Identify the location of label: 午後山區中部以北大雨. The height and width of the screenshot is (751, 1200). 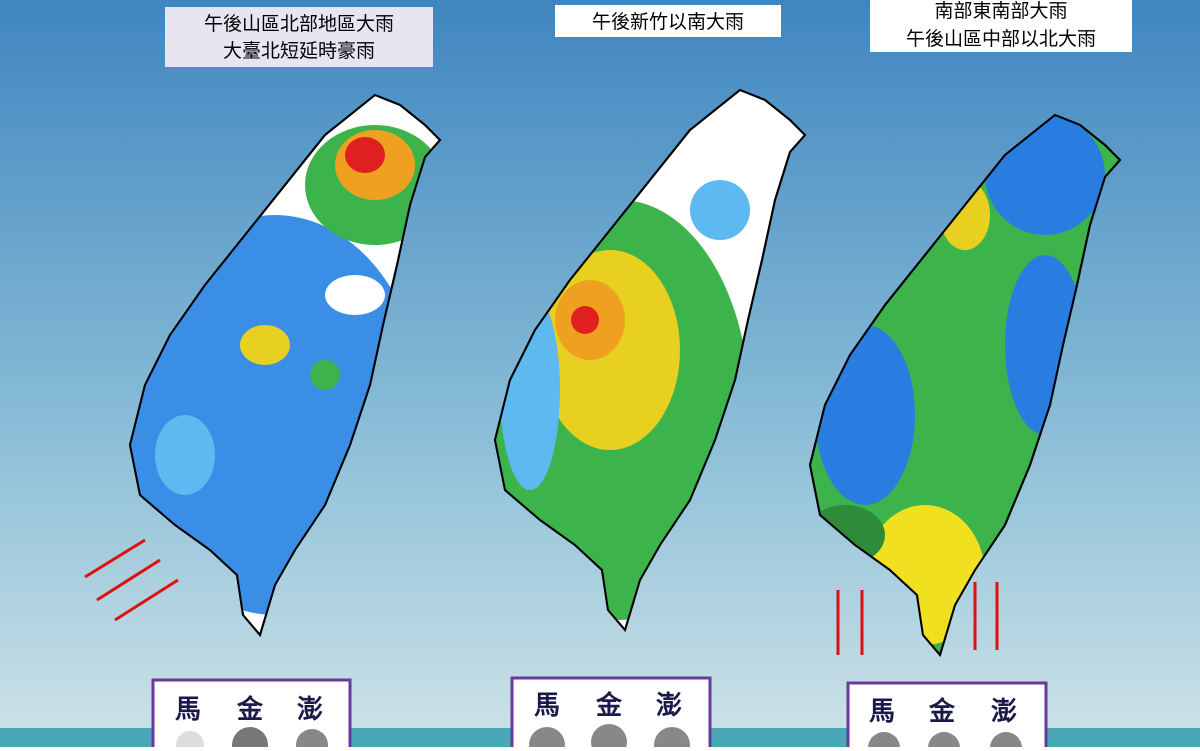
(1001, 39).